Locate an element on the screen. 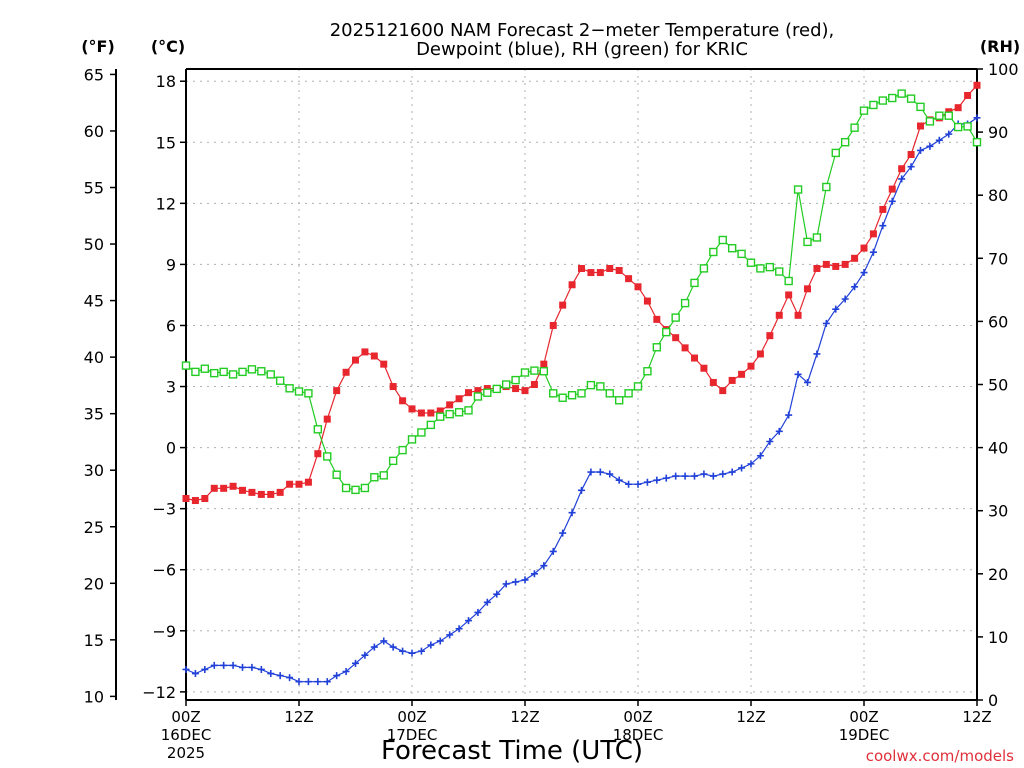 Image resolution: width=1024 pixels, height=768 pixels. rh-unit-label: (RH) is located at coordinates (1000, 46).